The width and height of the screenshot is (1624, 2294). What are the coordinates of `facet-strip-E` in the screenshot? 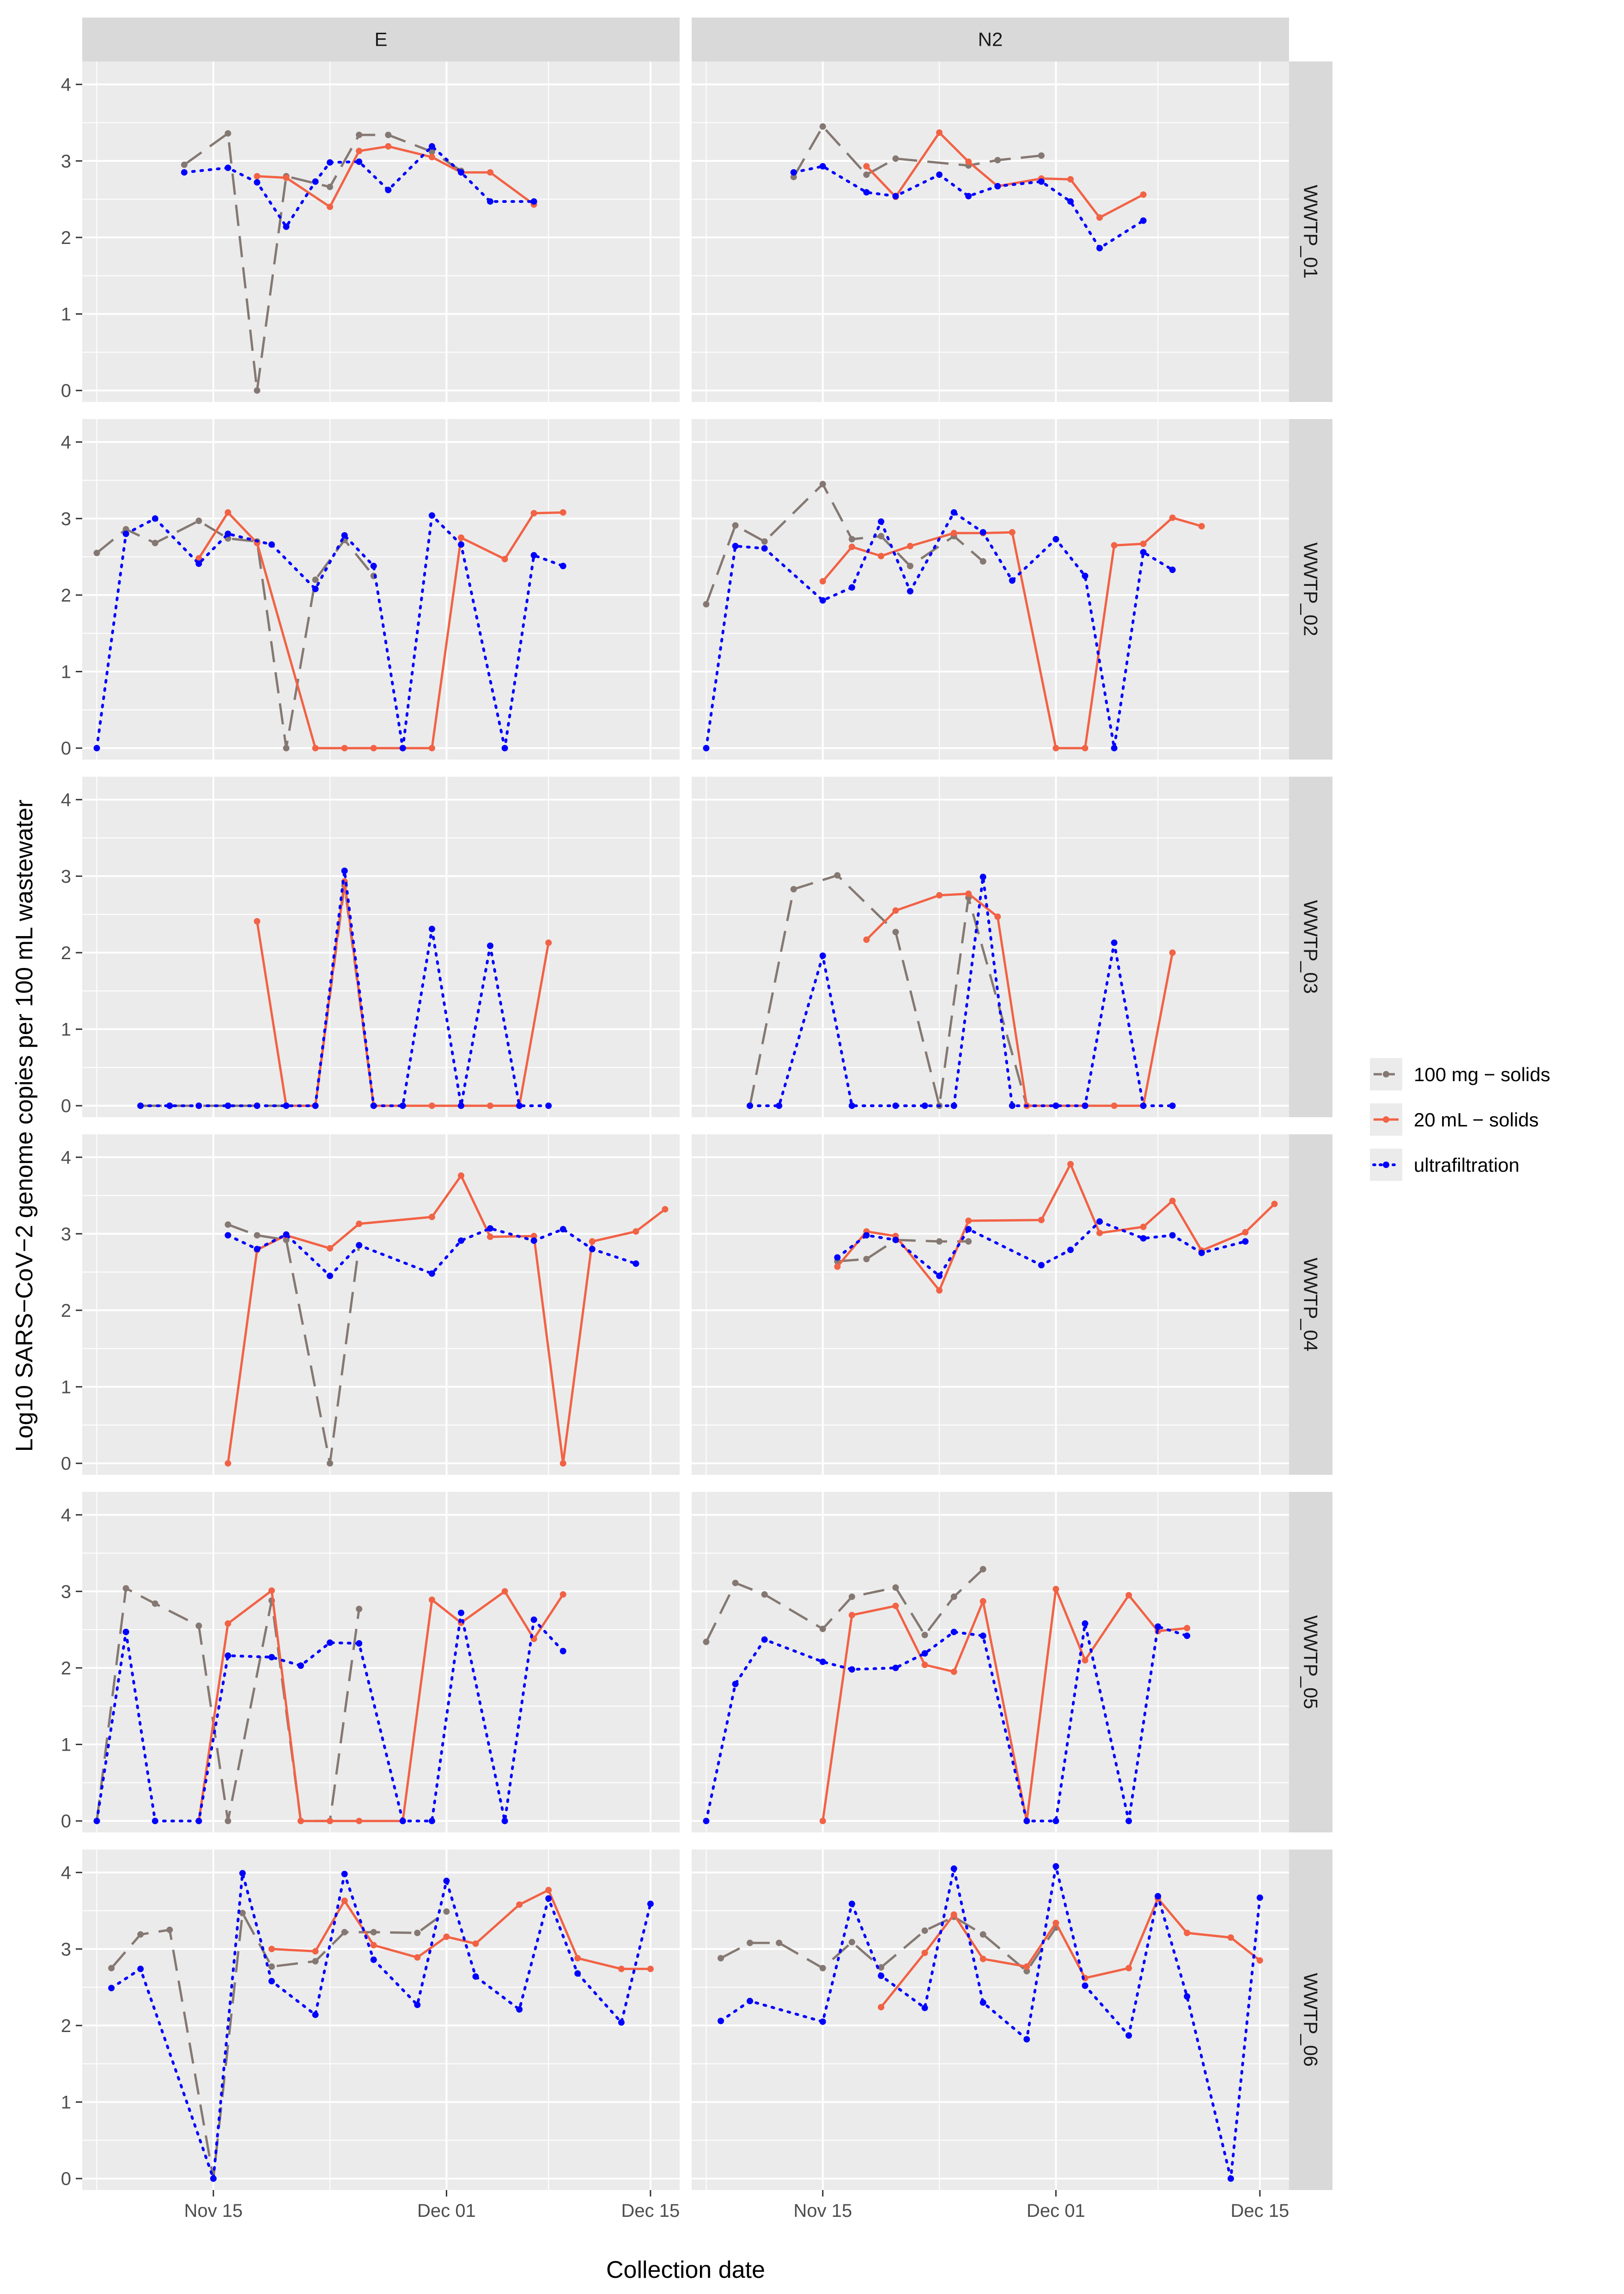 It's located at (381, 39).